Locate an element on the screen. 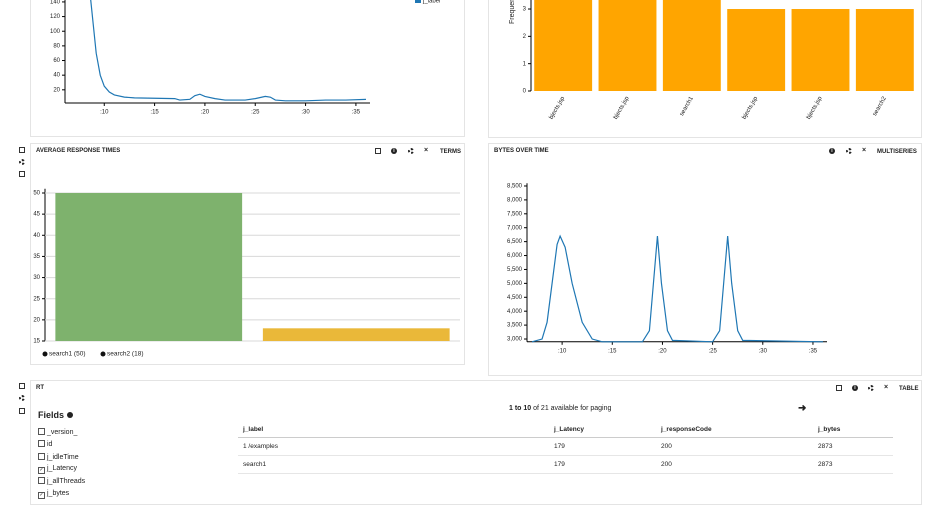  cell: 200 is located at coordinates (666, 464).